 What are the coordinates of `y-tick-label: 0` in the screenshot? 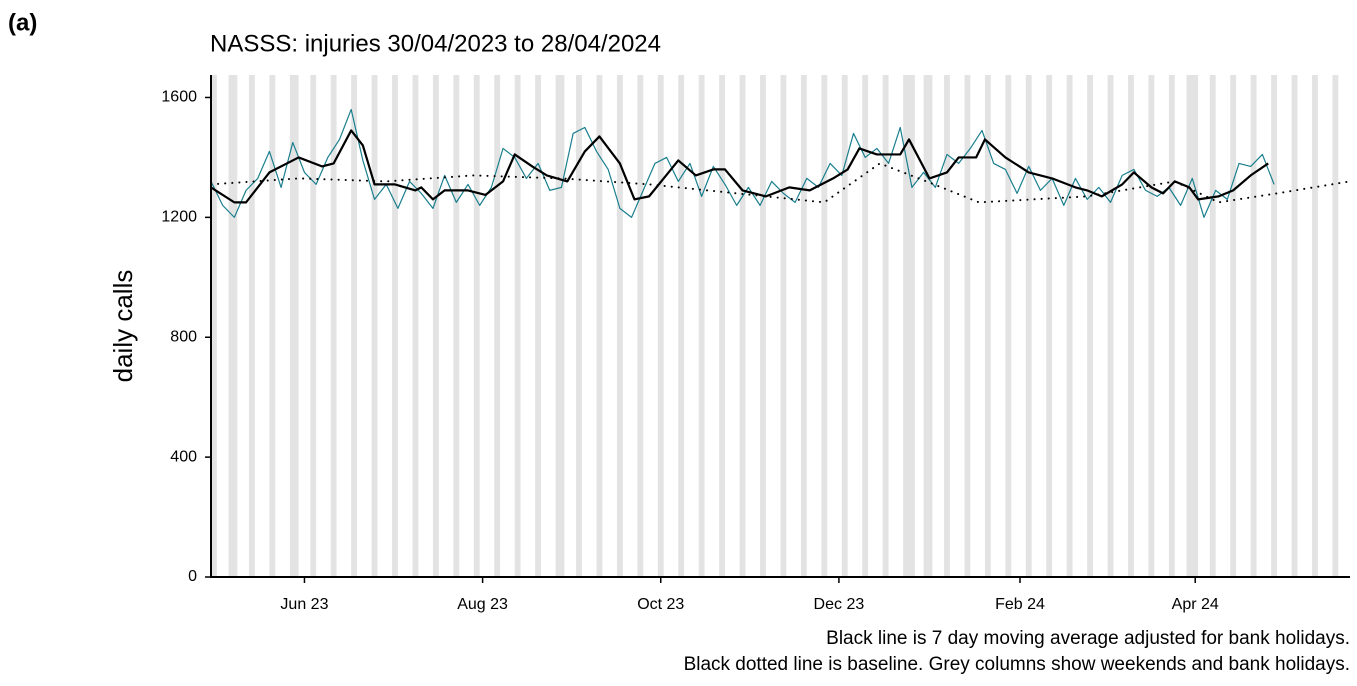 It's located at (192, 576).